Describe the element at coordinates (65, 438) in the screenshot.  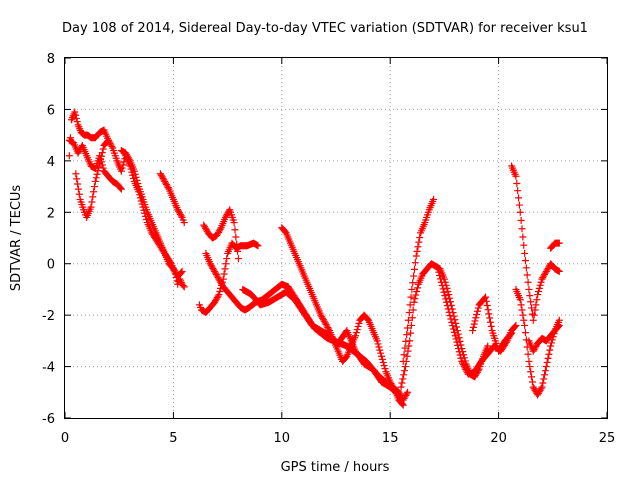
I see `x-tick-label: 0` at that location.